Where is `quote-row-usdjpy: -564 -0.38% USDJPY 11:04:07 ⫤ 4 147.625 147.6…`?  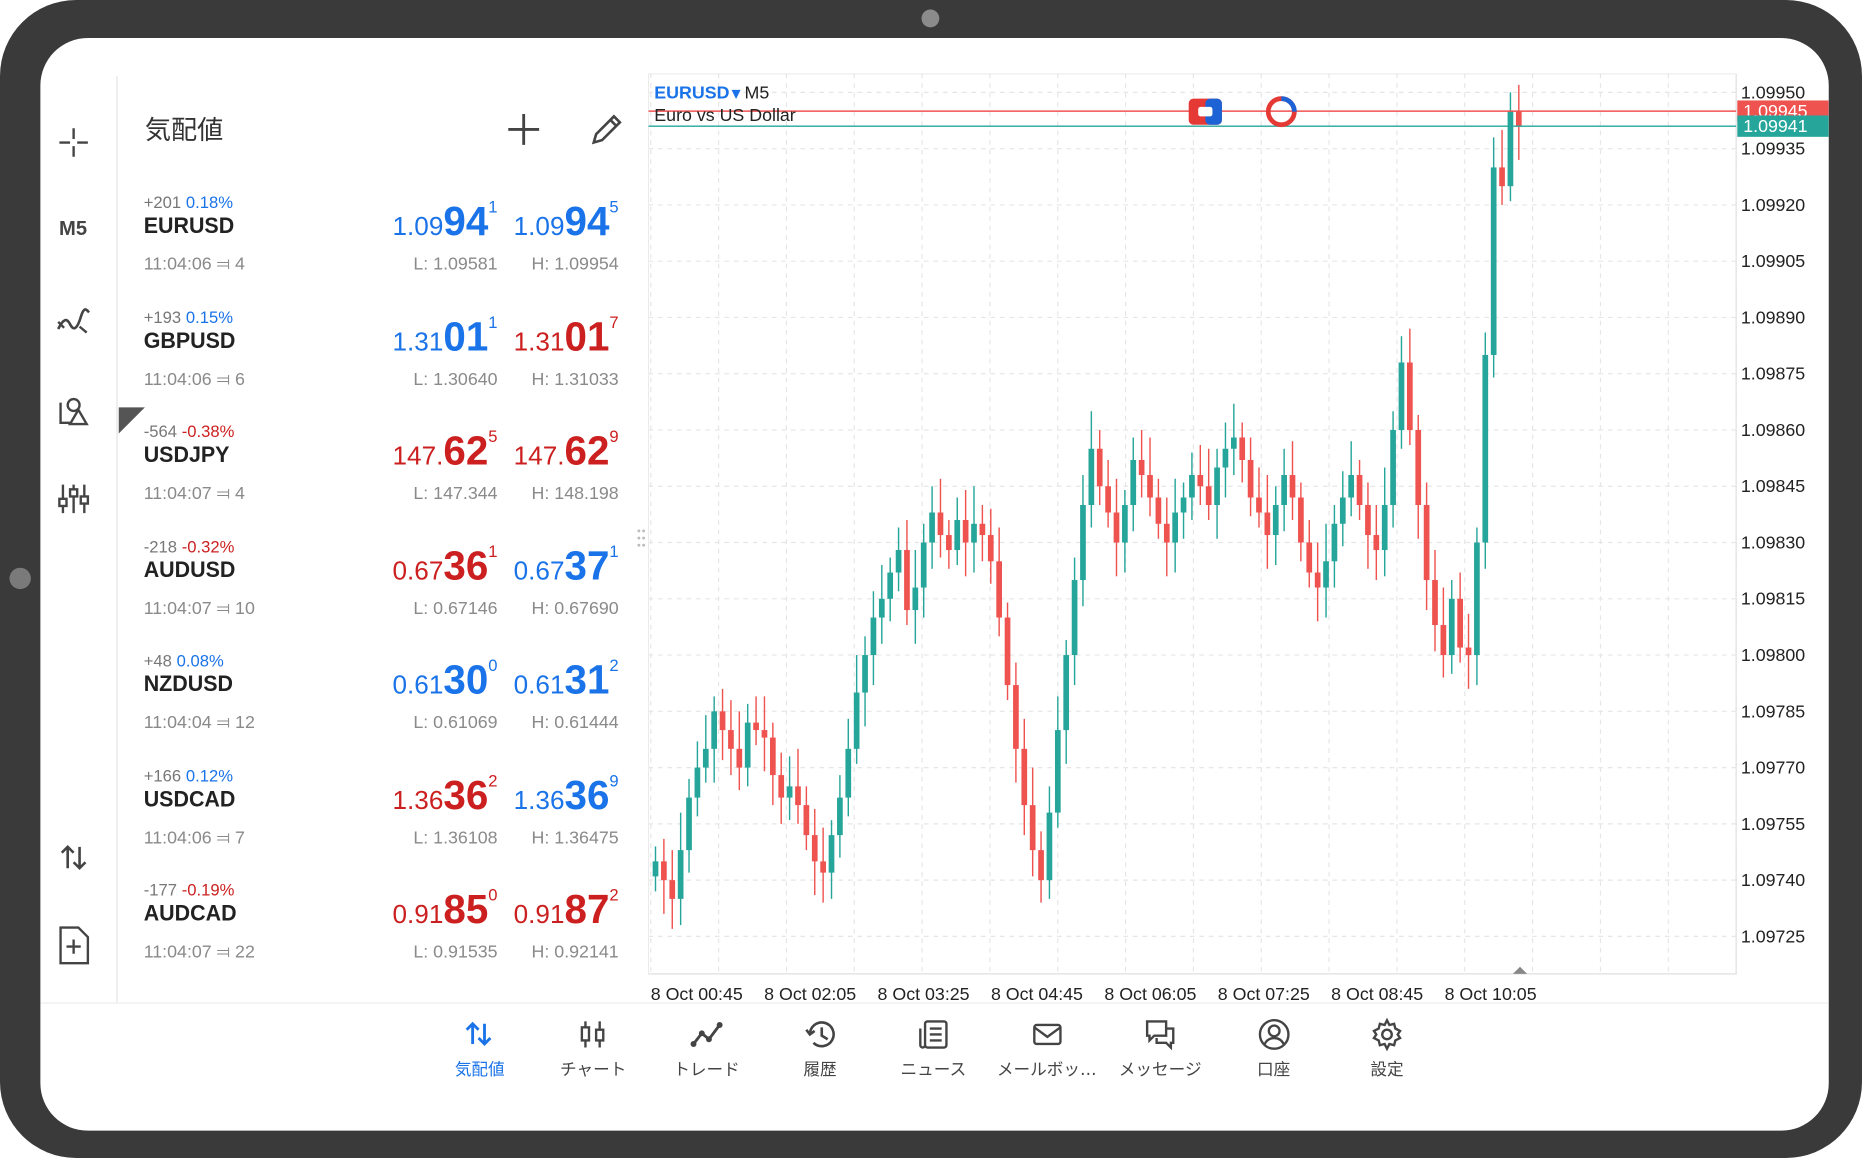 quote-row-usdjpy: -564 -0.38% USDJPY 11:04:07 ⫤ 4 147.625 147.6… is located at coordinates (383, 479).